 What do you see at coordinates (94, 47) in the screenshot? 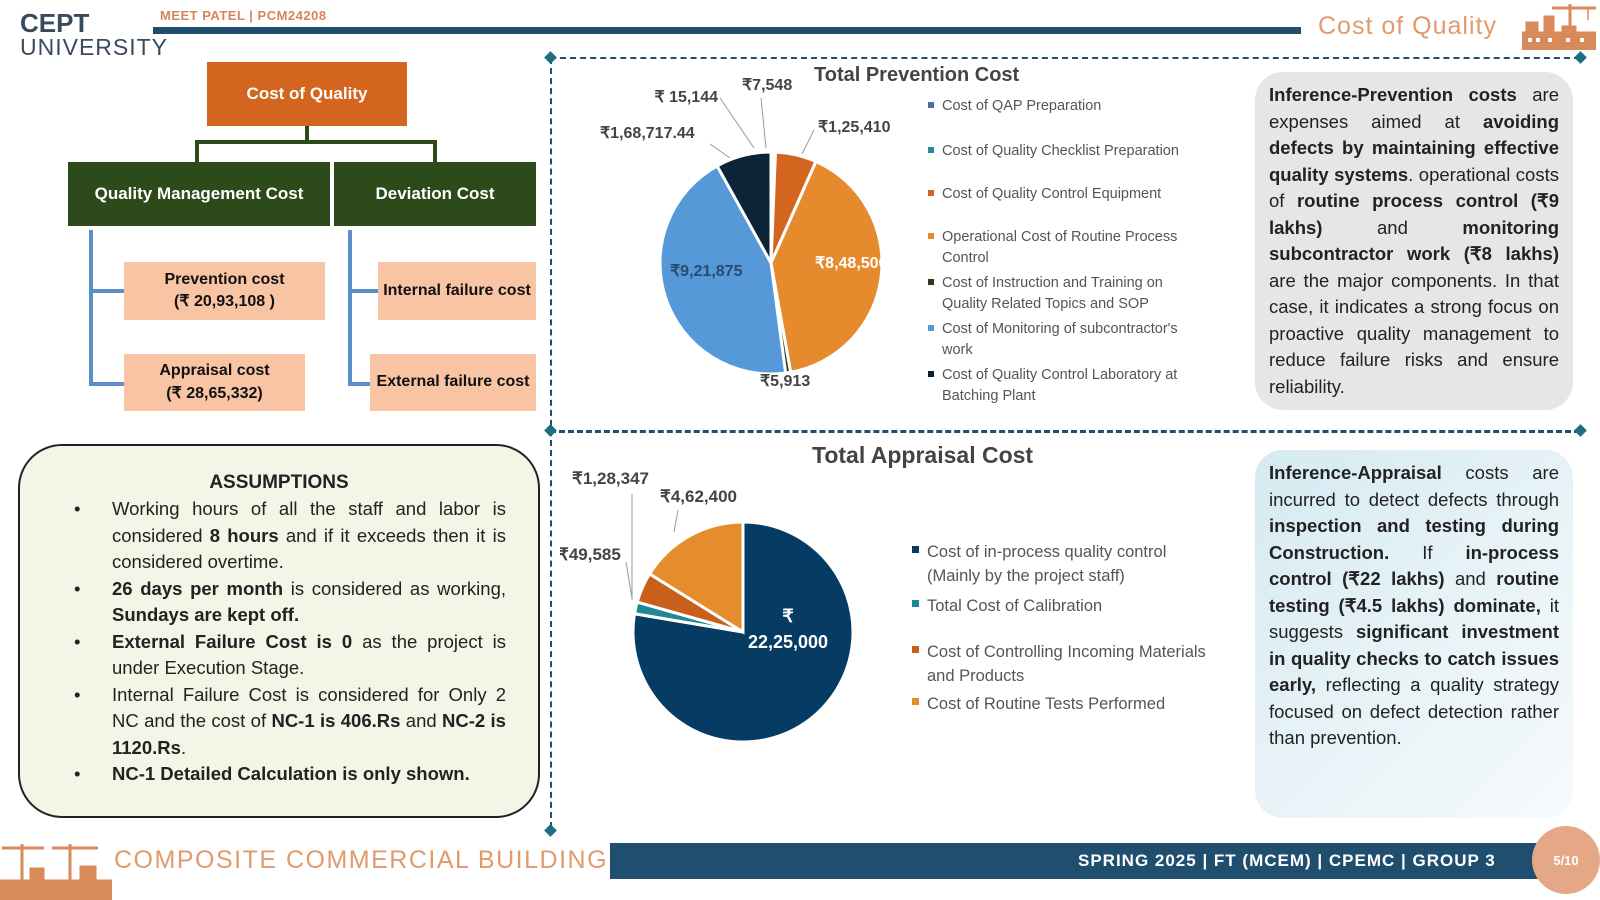
I see `logo-line2: UNIVERSITY` at bounding box center [94, 47].